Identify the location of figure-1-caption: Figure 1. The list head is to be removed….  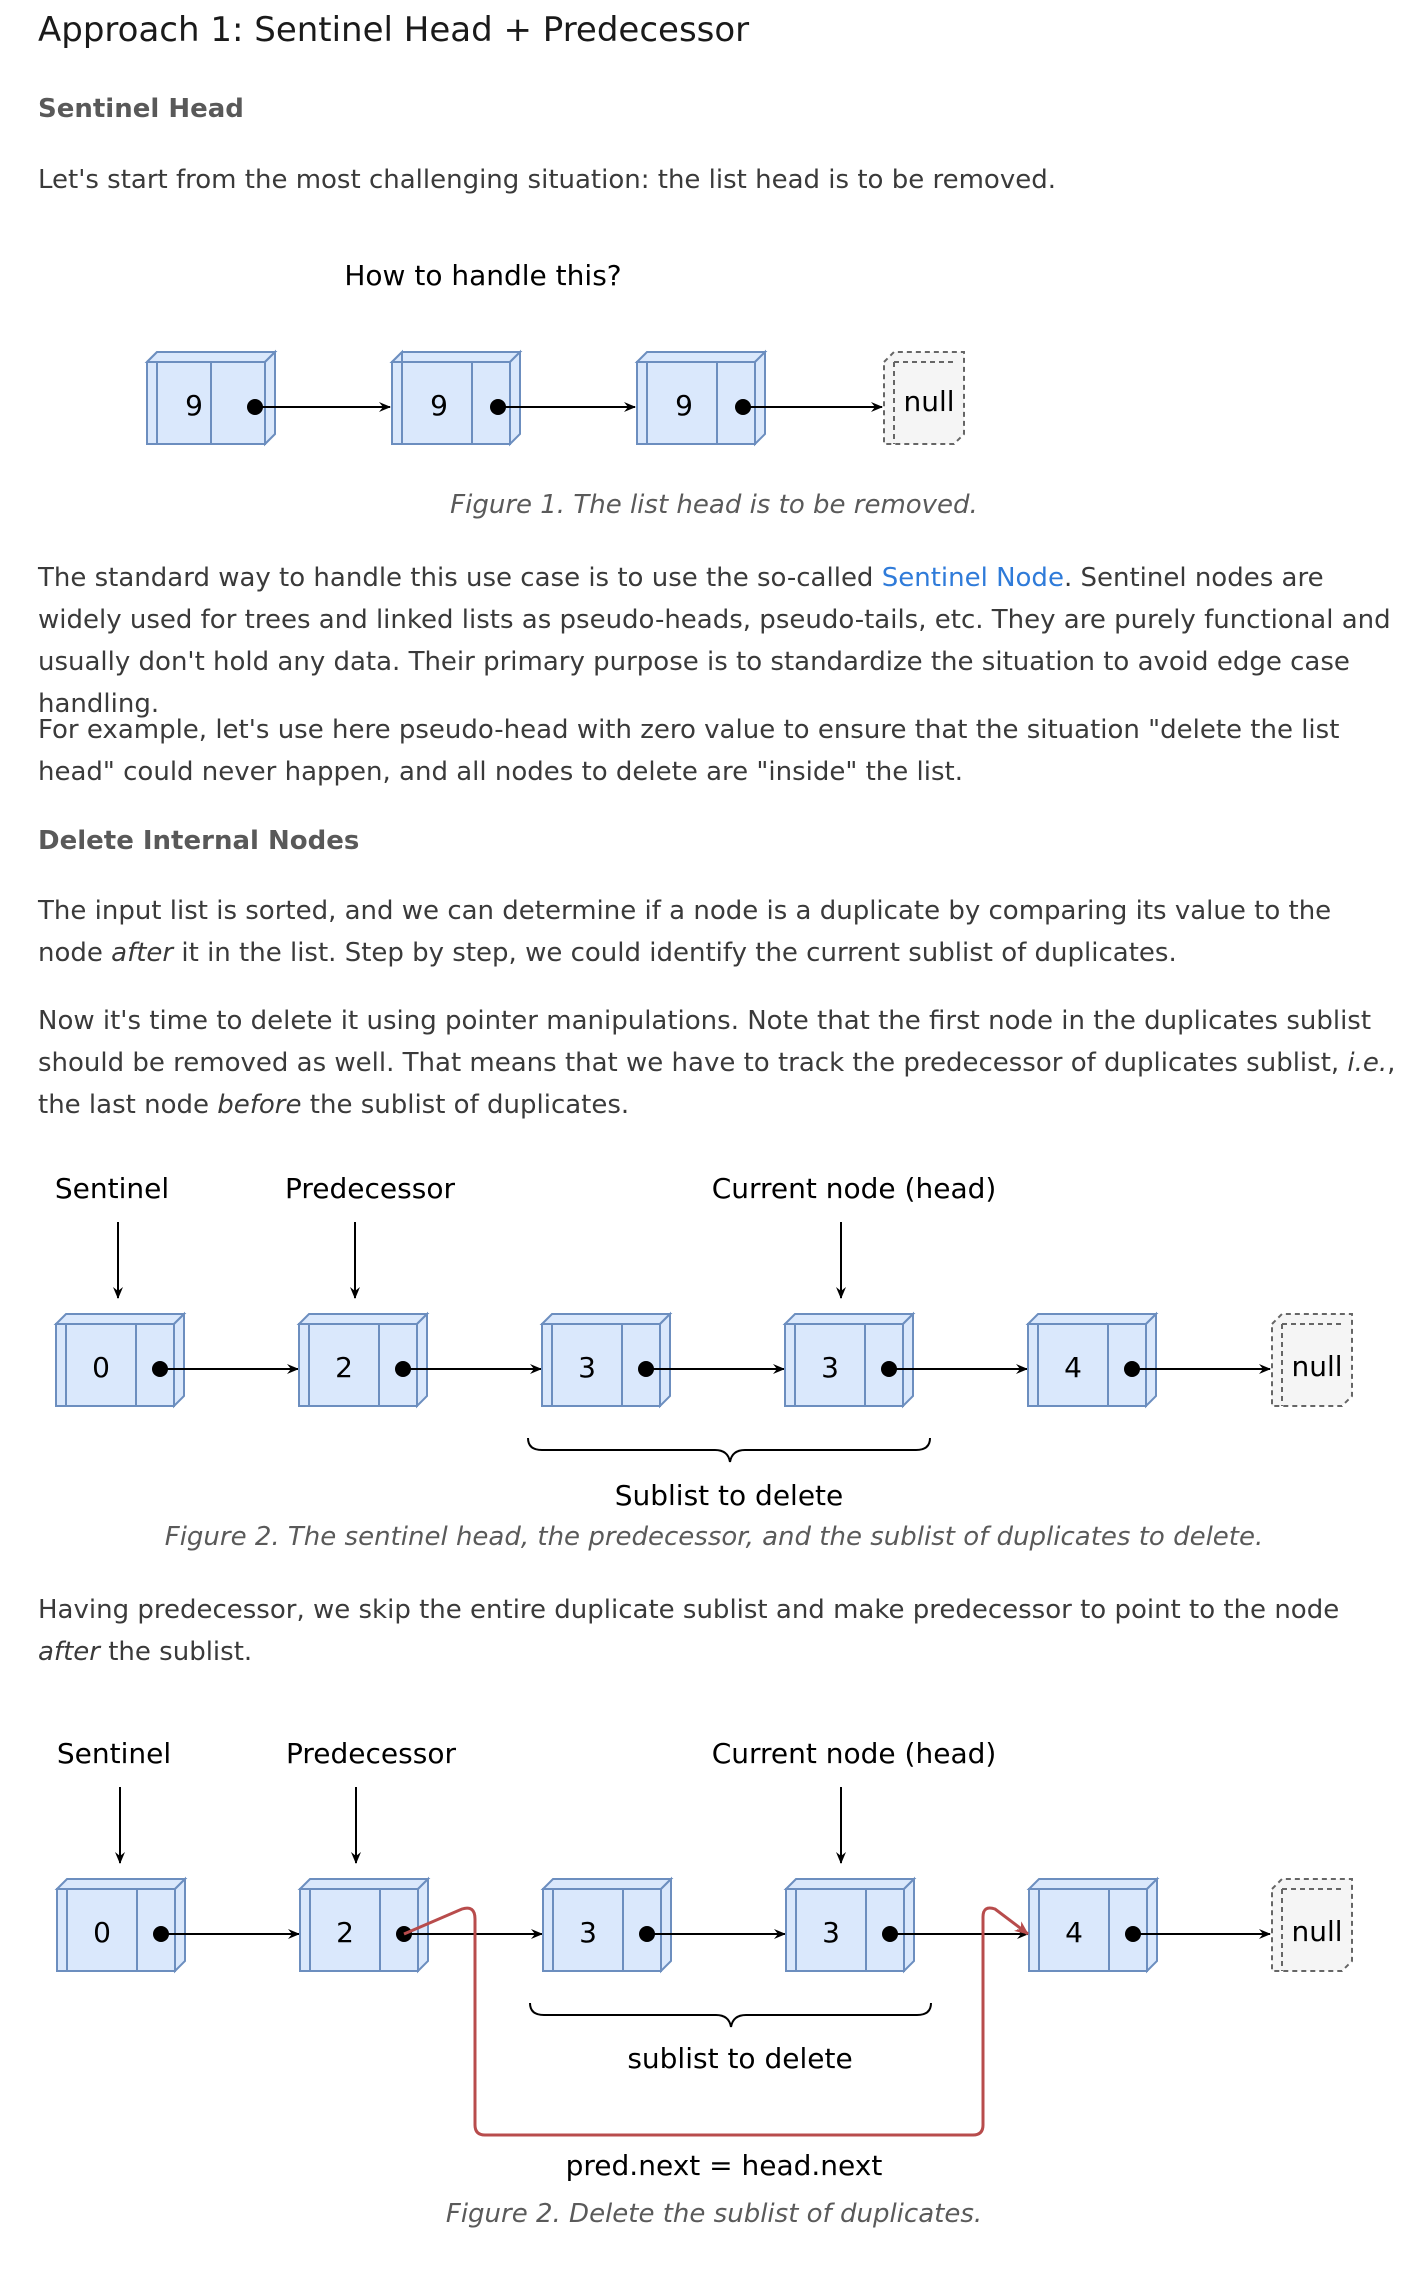
(714, 505).